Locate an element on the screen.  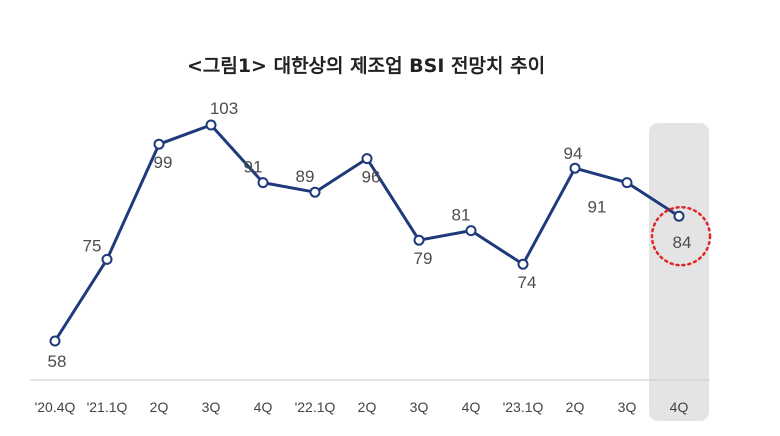
x-tick-label: '21.1Q is located at coordinates (107, 407).